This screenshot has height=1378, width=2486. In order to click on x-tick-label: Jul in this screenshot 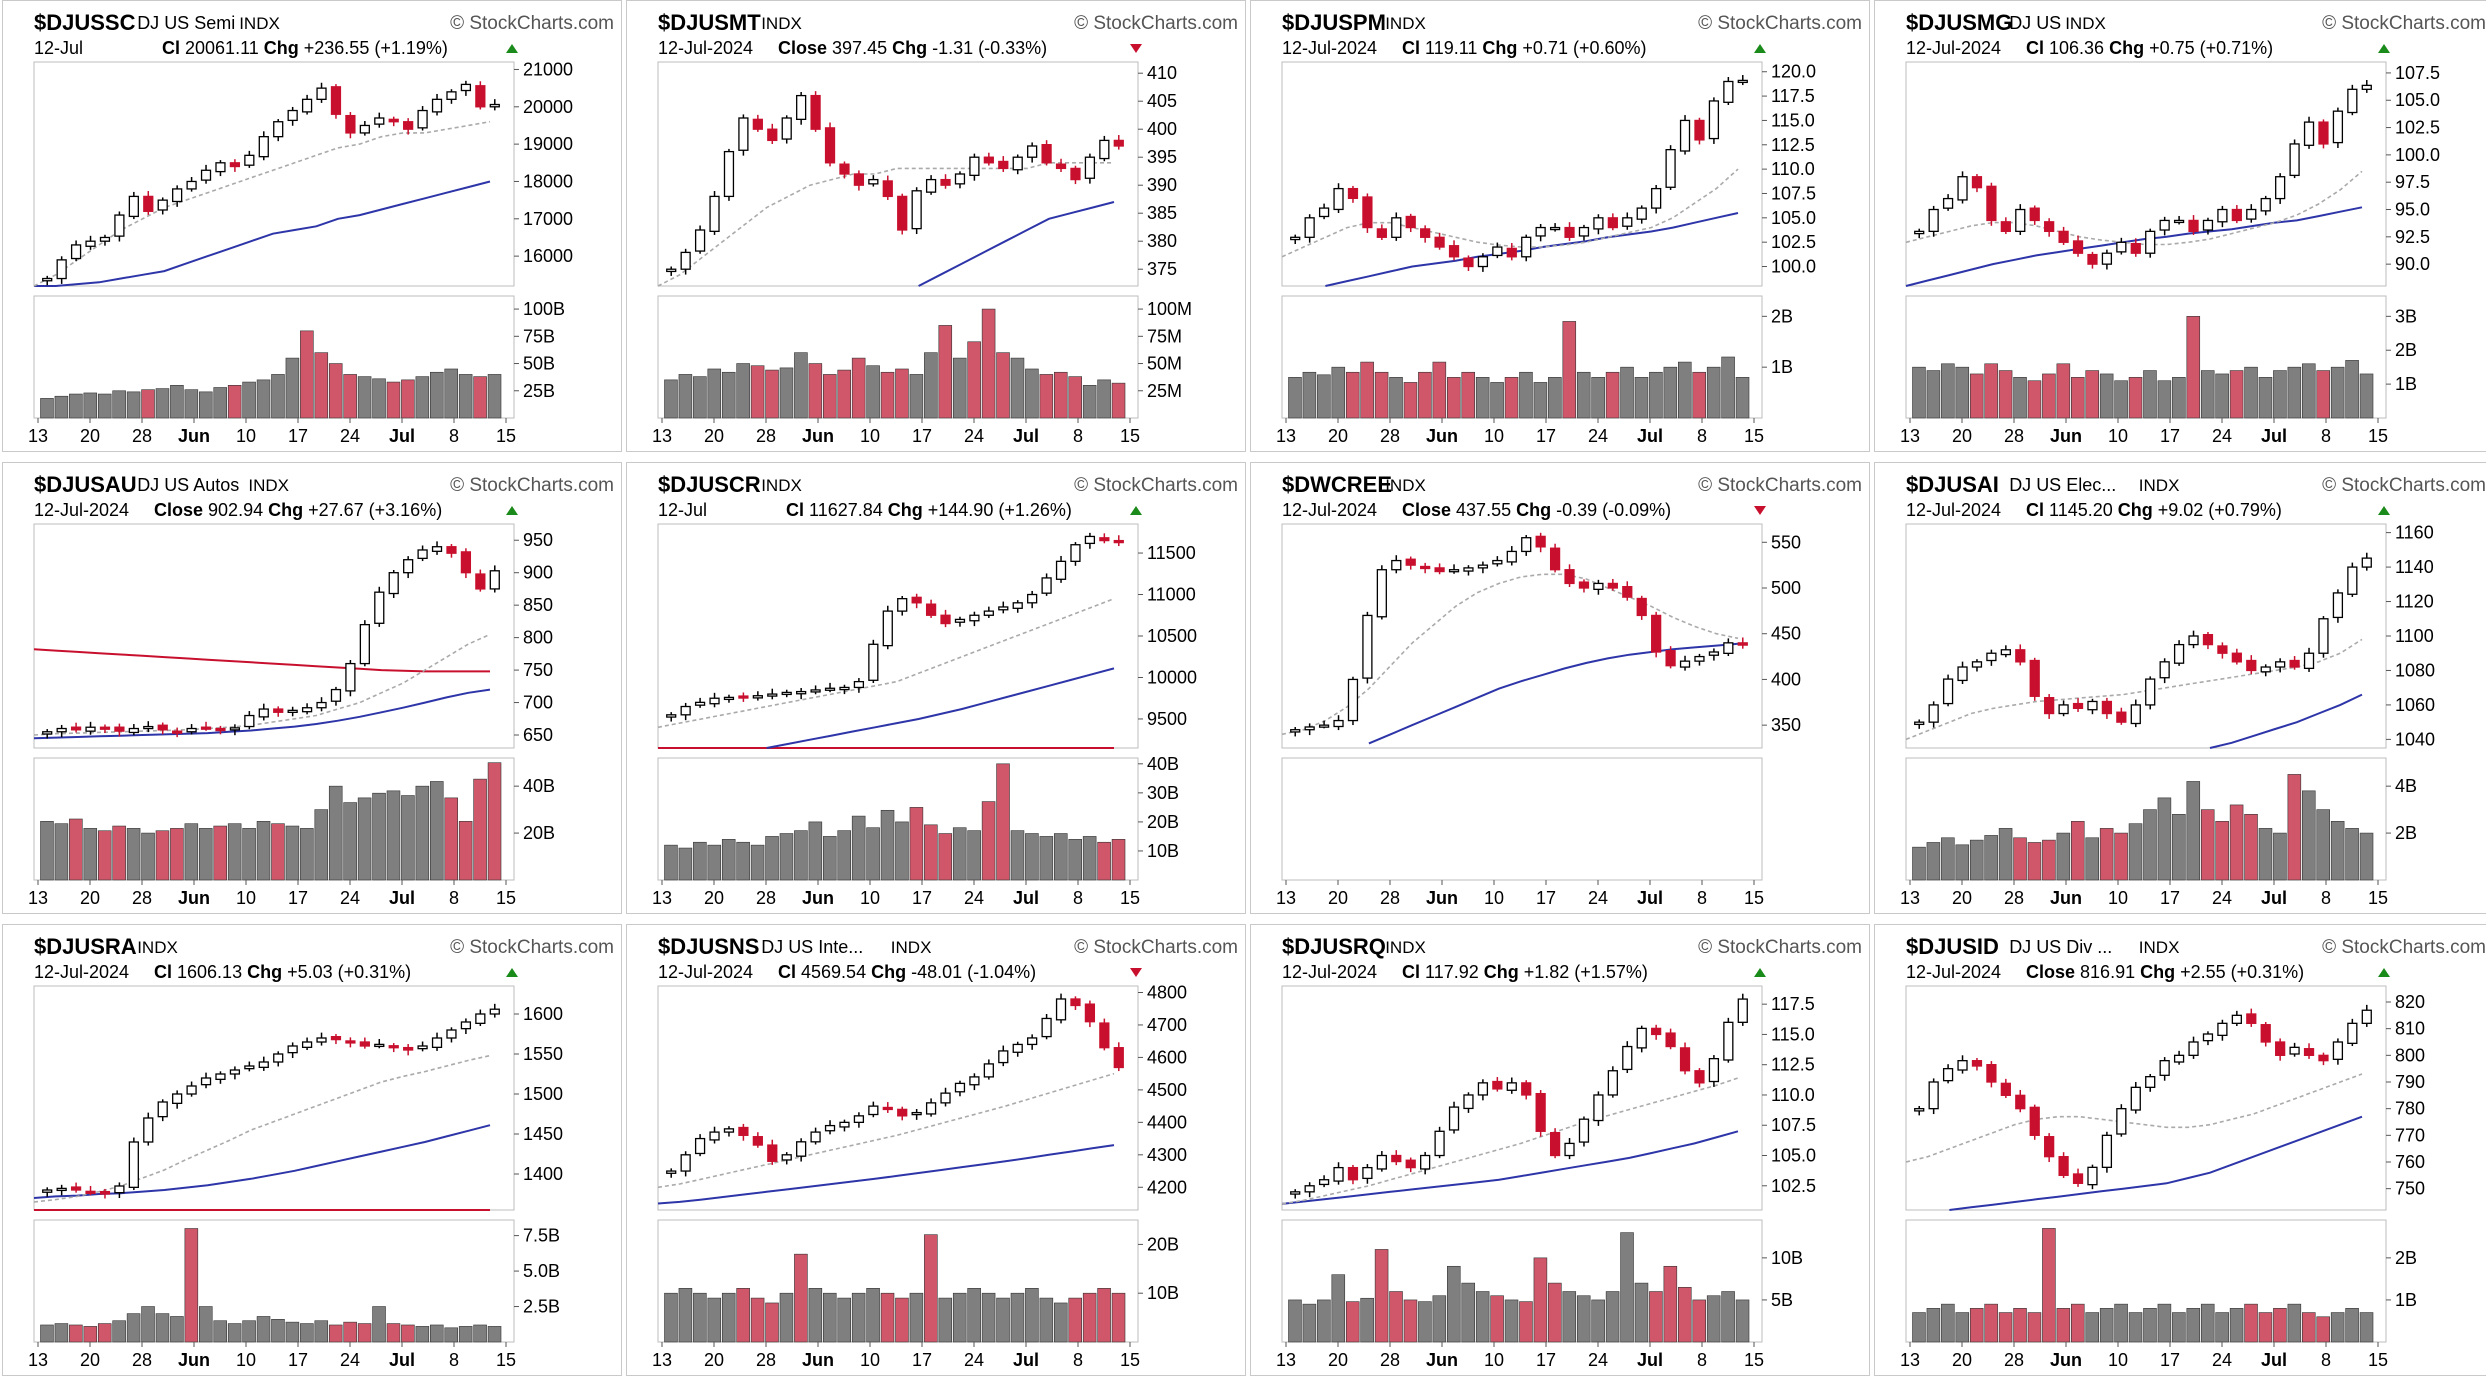, I will do `click(1026, 898)`.